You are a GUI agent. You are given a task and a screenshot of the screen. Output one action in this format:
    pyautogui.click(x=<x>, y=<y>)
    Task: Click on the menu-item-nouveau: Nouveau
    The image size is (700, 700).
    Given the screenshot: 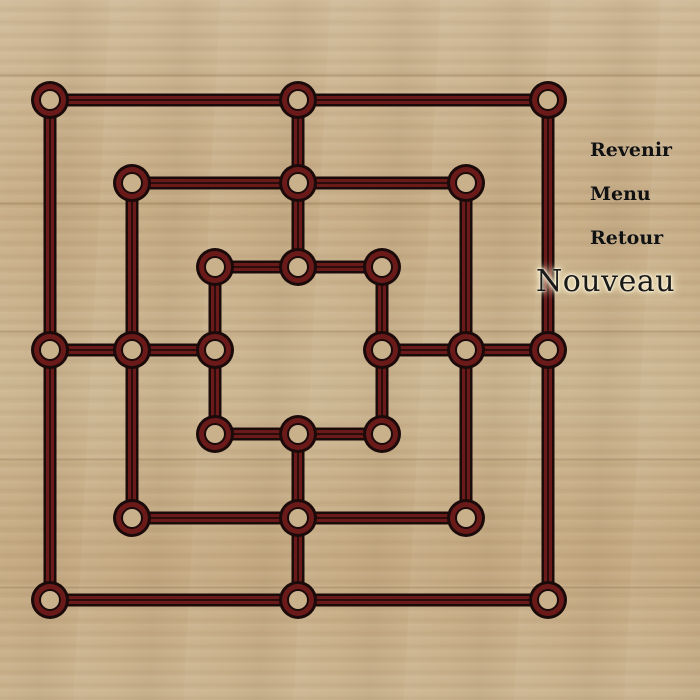 What is the action you would take?
    pyautogui.click(x=606, y=281)
    